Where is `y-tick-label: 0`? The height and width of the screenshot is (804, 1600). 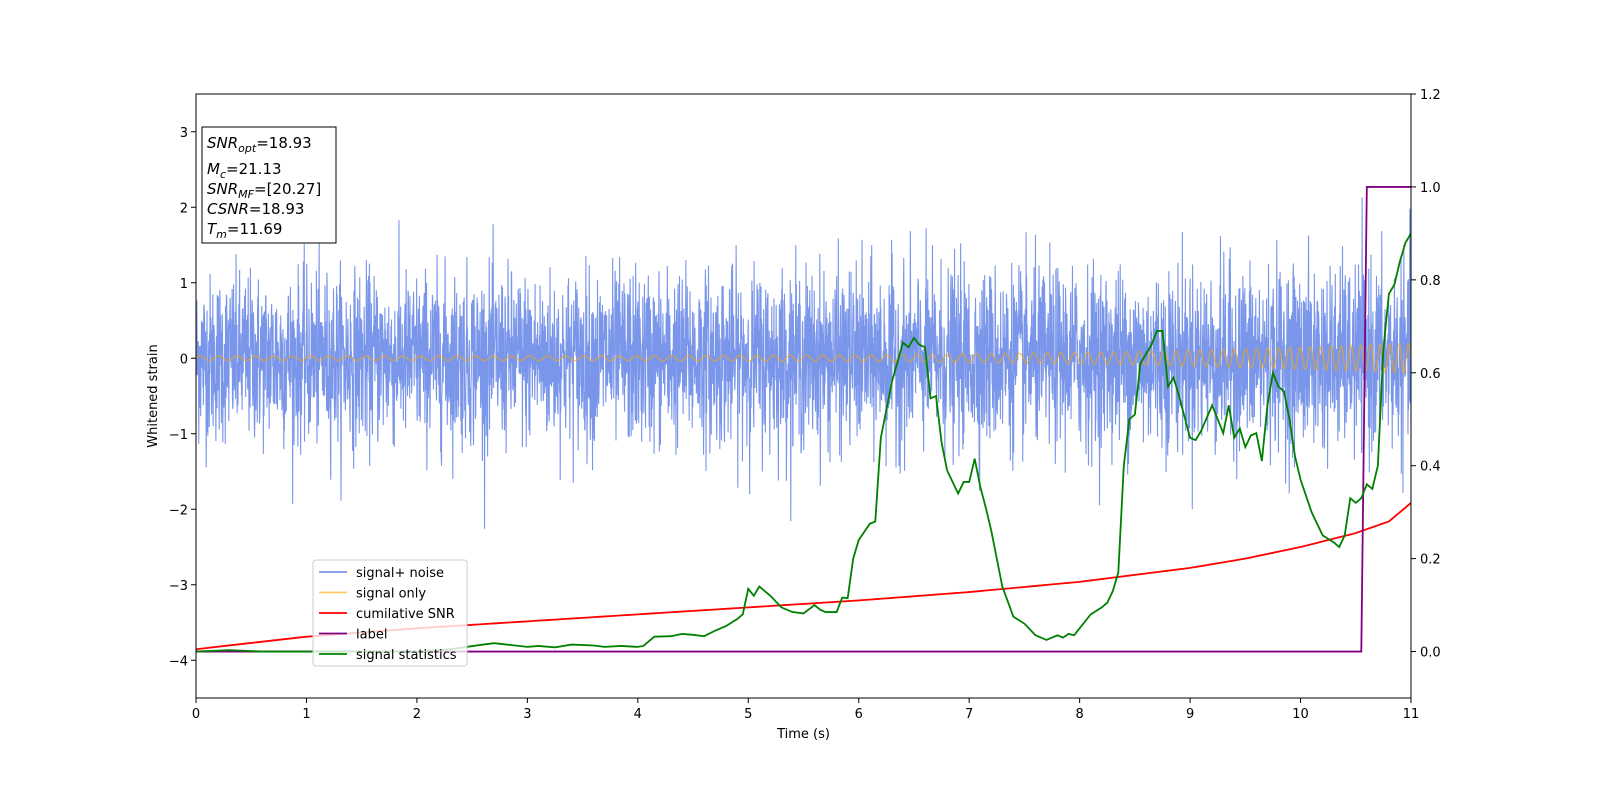
y-tick-label: 0 is located at coordinates (184, 359).